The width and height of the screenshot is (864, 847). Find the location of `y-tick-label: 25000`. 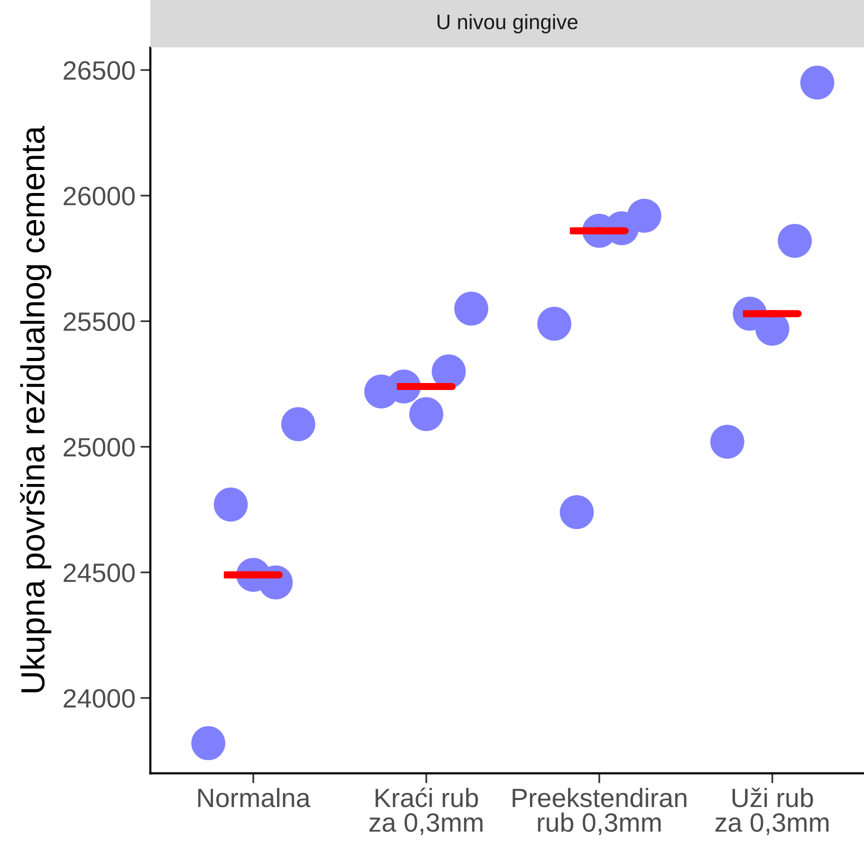

y-tick-label: 25000 is located at coordinates (99, 447).